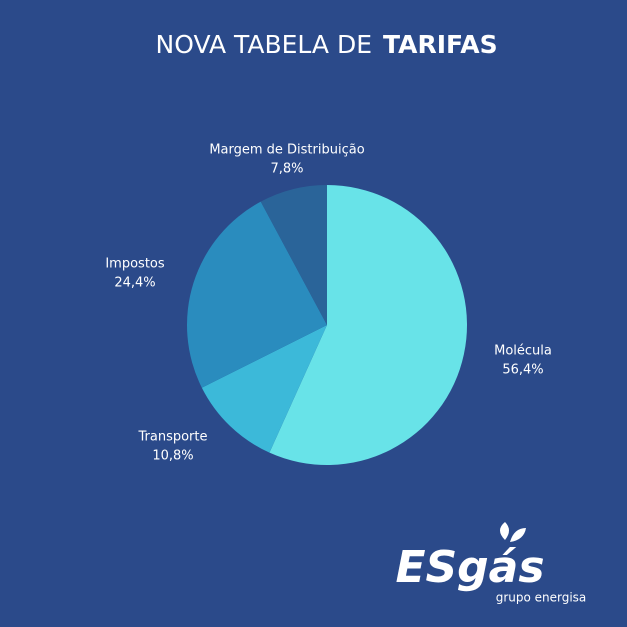  Describe the element at coordinates (264, 44) in the screenshot. I see `chart-title: NOVA TABELA DE` at that location.